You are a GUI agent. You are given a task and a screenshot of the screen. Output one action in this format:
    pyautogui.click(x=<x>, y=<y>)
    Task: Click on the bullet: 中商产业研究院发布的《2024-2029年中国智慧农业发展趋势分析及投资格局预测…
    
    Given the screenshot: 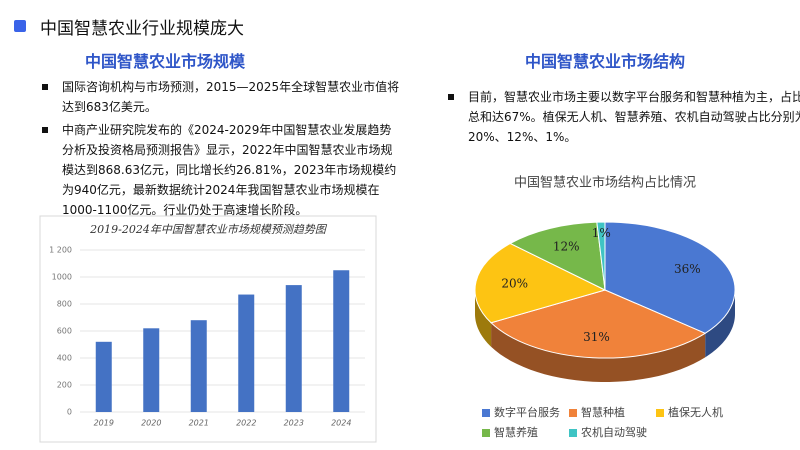 What is the action you would take?
    pyautogui.click(x=221, y=170)
    